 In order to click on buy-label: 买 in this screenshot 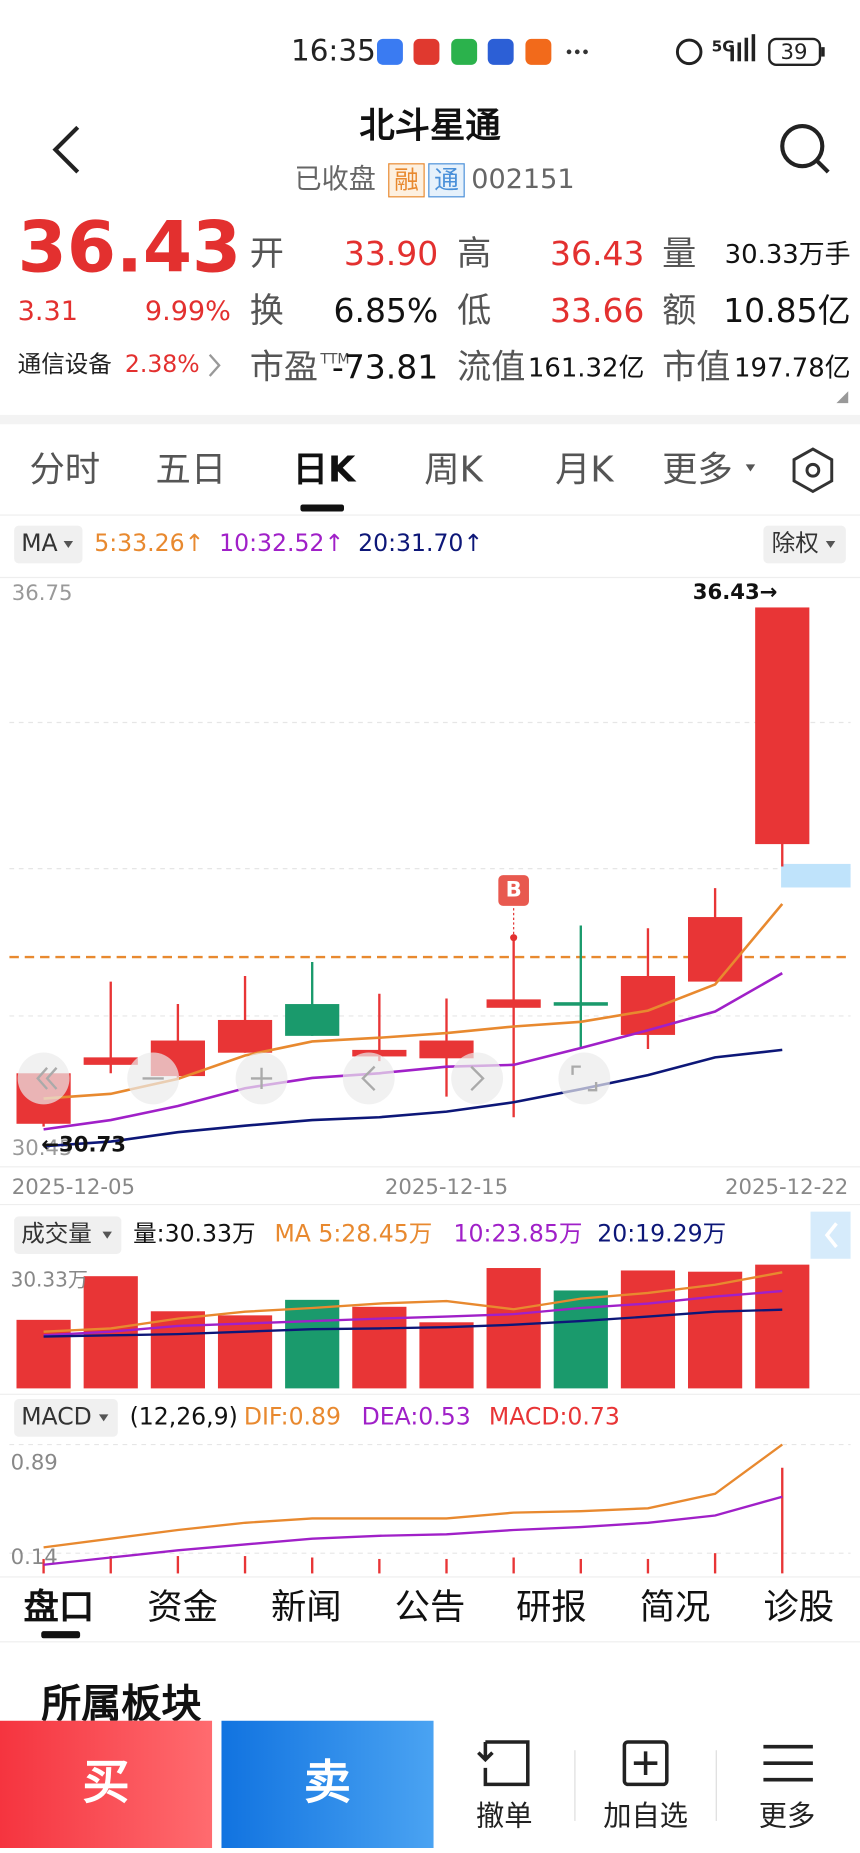, I will do `click(105, 1783)`.